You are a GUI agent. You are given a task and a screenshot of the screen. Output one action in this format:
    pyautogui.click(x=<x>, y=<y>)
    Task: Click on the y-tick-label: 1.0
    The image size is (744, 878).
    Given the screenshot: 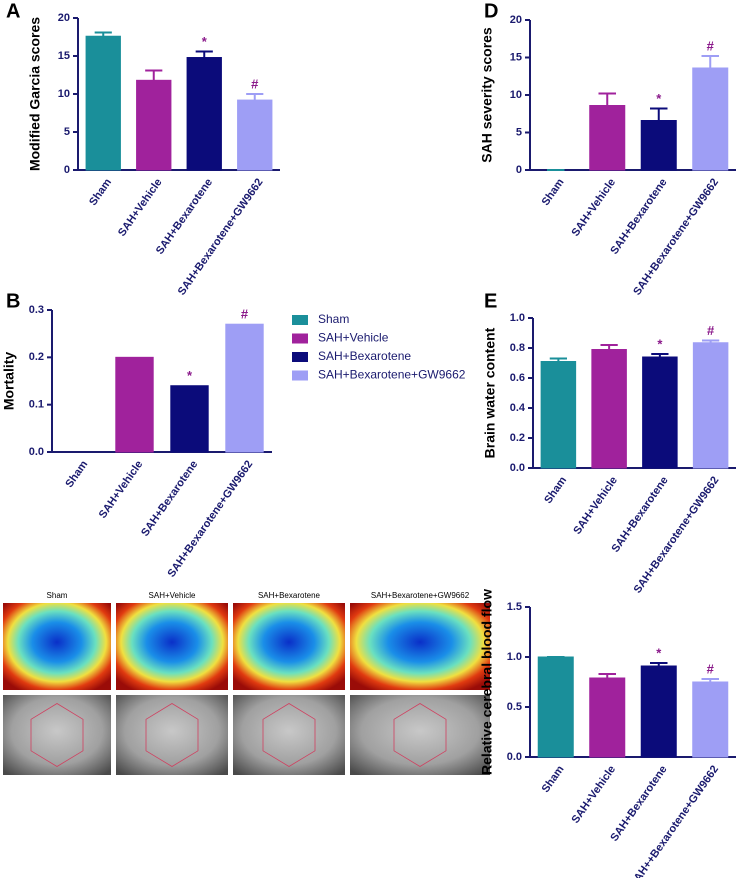 What is the action you would take?
    pyautogui.click(x=514, y=657)
    